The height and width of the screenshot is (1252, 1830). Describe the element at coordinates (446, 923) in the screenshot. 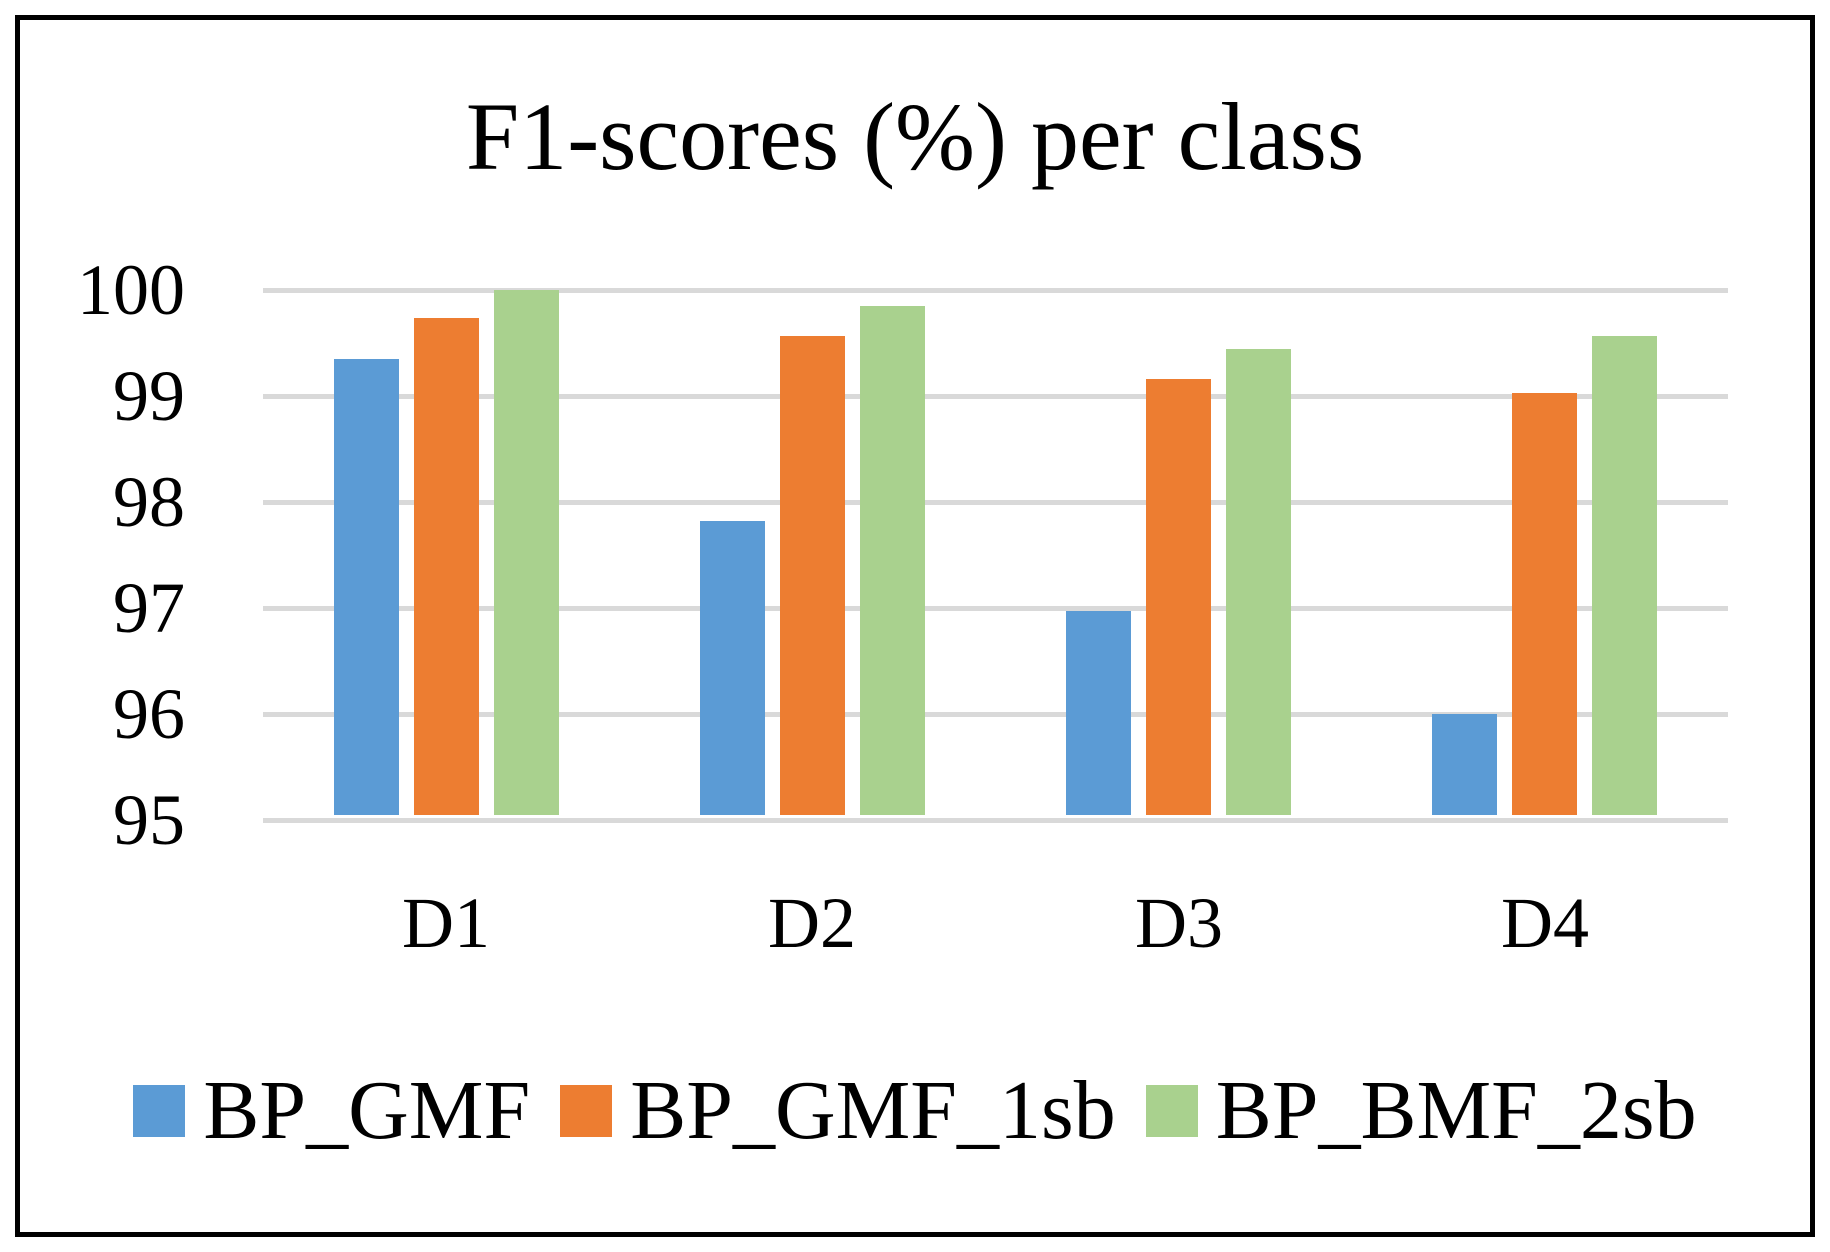

I see `x-tick-label-d1: D1` at that location.